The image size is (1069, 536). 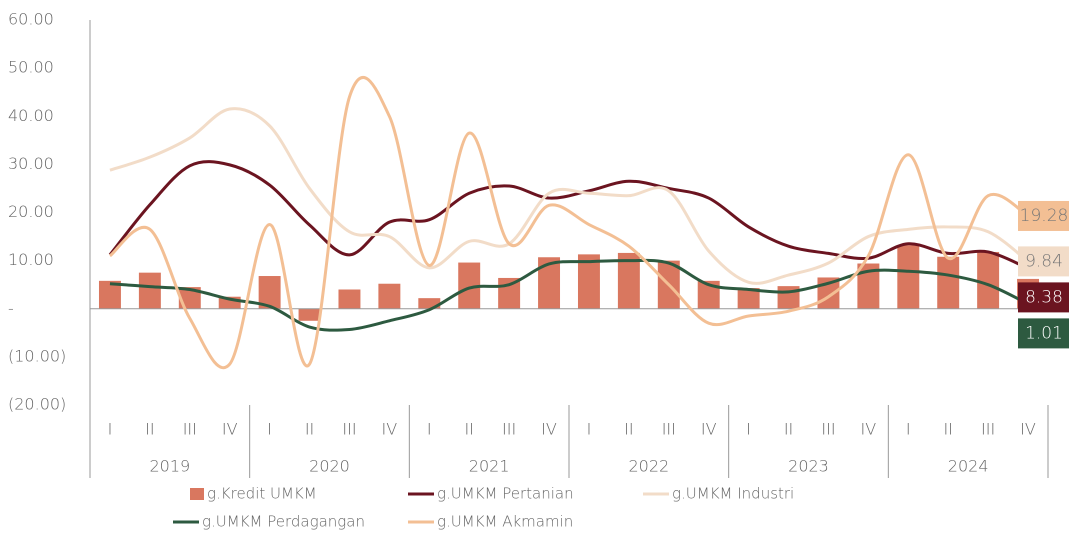 What do you see at coordinates (489, 466) in the screenshot?
I see `year-label: 2021` at bounding box center [489, 466].